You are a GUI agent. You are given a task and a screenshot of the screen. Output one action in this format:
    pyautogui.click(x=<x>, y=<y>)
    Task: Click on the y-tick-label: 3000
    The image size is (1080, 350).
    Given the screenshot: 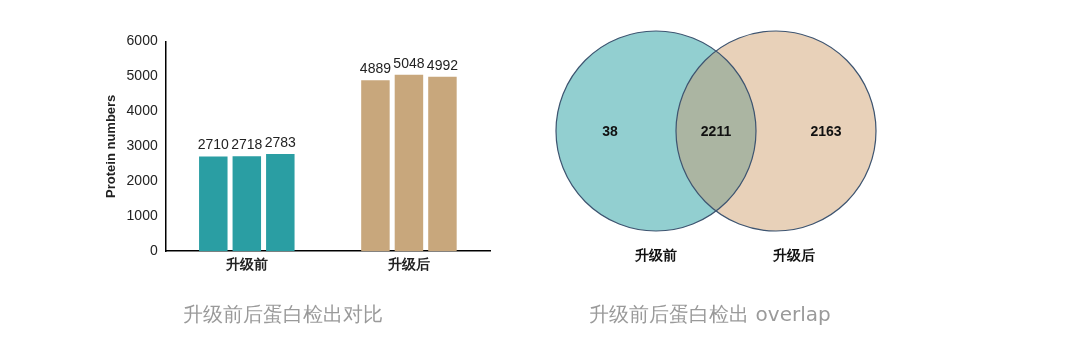 What is the action you would take?
    pyautogui.click(x=142, y=145)
    